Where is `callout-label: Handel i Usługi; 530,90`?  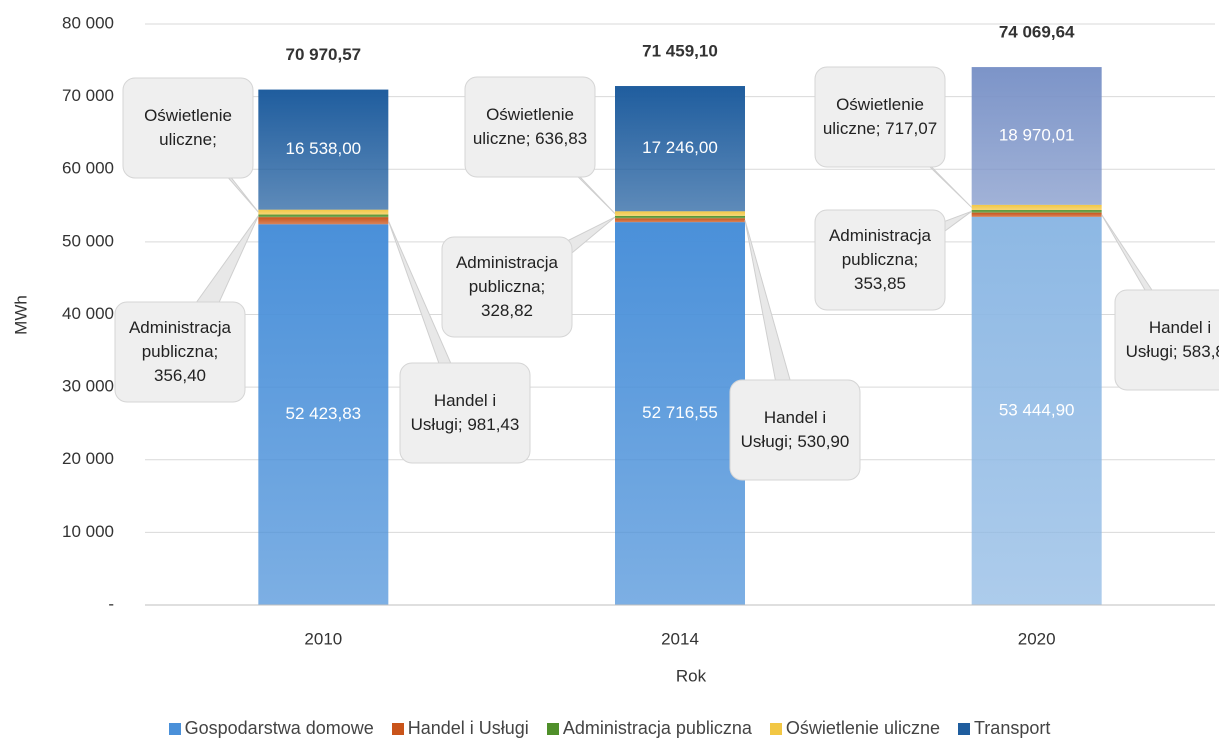
callout-label: Handel i Usługi; 530,90 is located at coordinates (795, 429).